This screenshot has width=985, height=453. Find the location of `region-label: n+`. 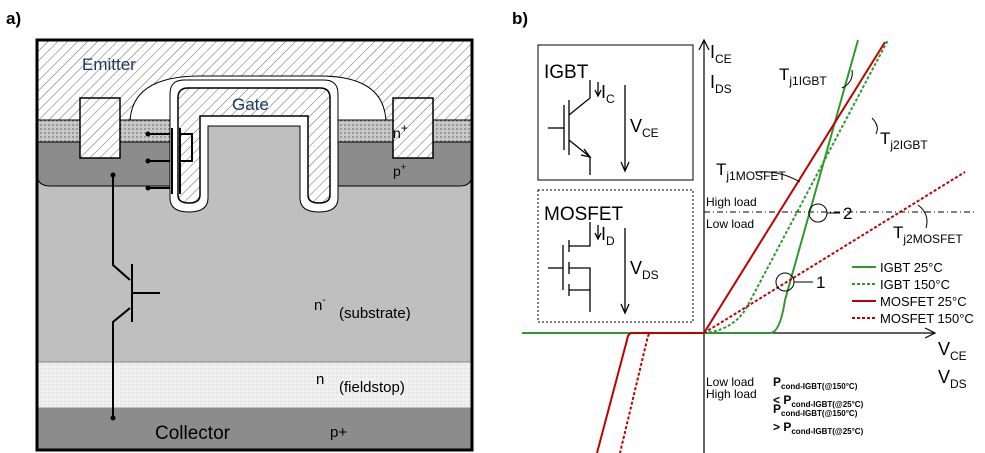

region-label: n+ is located at coordinates (400, 131).